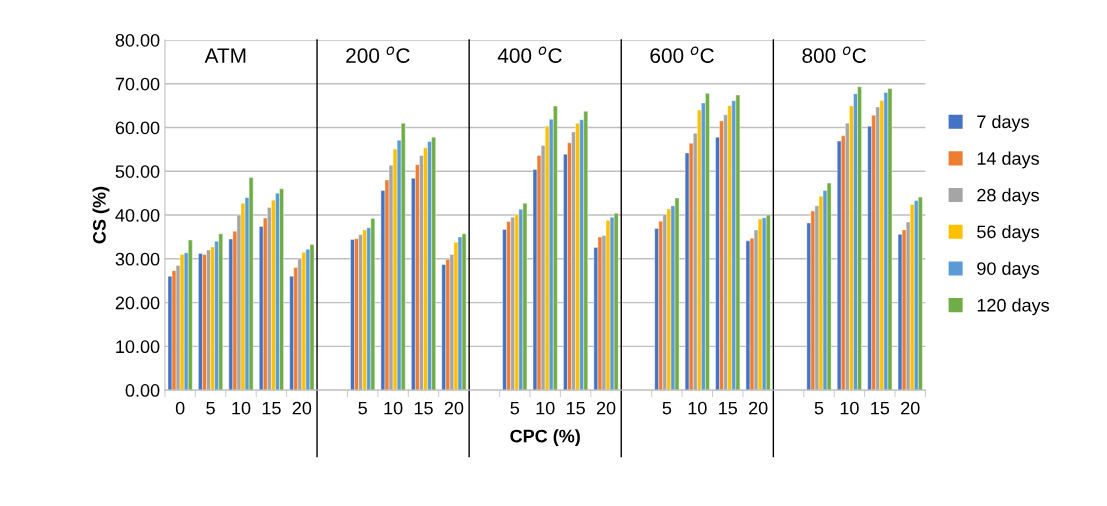  I want to click on legend-label: 7 days, so click(1003, 123).